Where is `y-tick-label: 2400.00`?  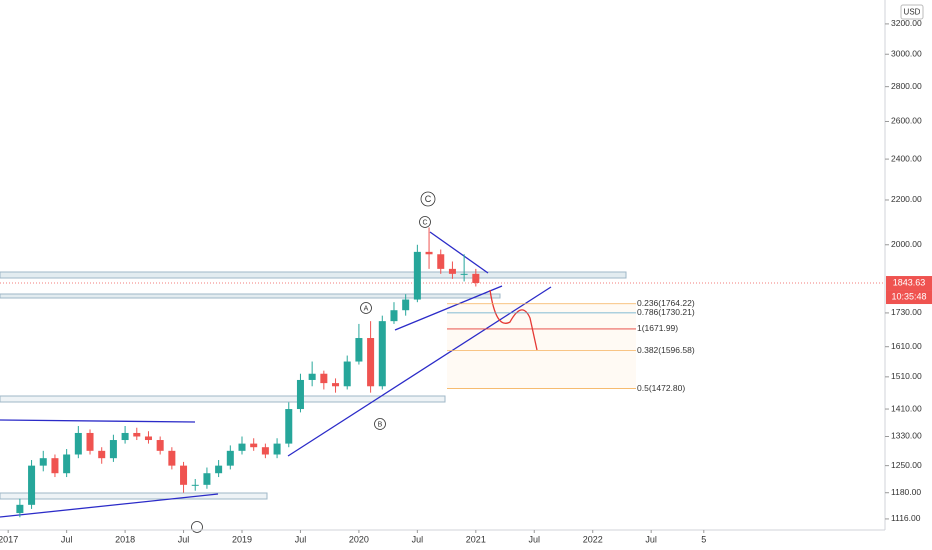 y-tick-label: 2400.00 is located at coordinates (906, 158).